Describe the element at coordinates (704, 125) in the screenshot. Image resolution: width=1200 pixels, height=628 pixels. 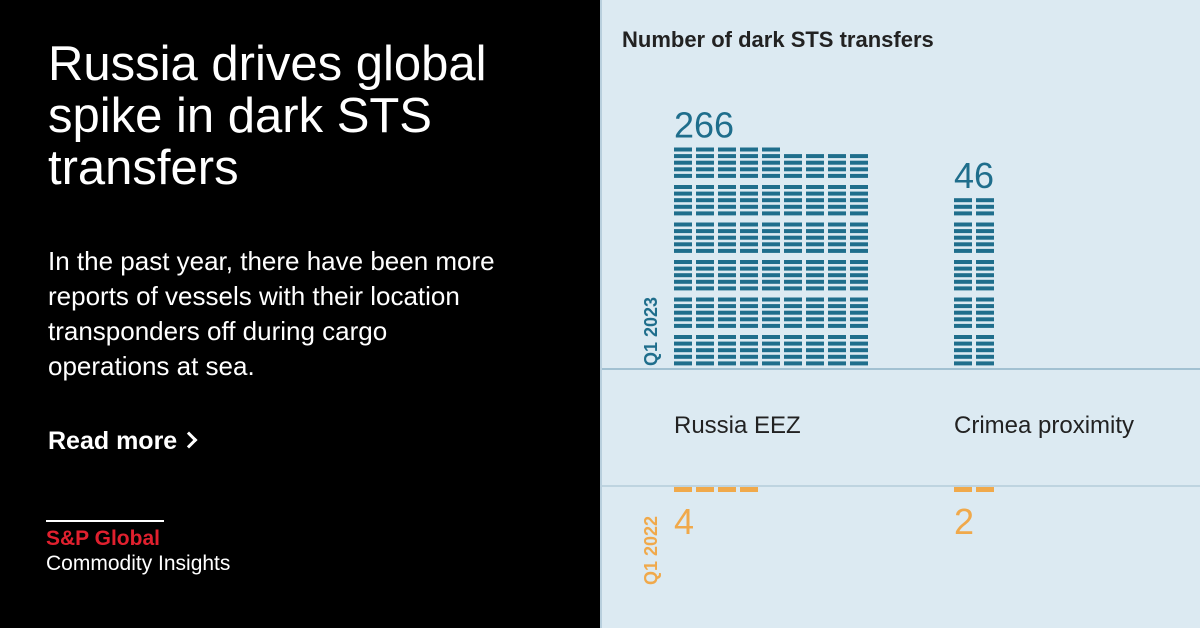
I see `data-label: 266` at that location.